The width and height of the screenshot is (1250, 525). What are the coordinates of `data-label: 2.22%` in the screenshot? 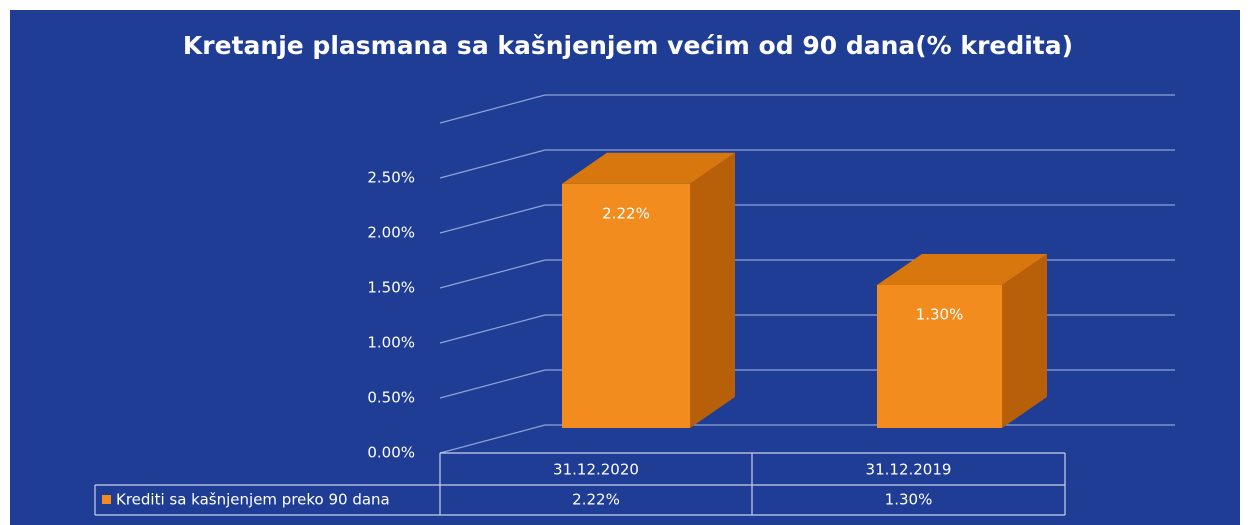 It's located at (626, 213).